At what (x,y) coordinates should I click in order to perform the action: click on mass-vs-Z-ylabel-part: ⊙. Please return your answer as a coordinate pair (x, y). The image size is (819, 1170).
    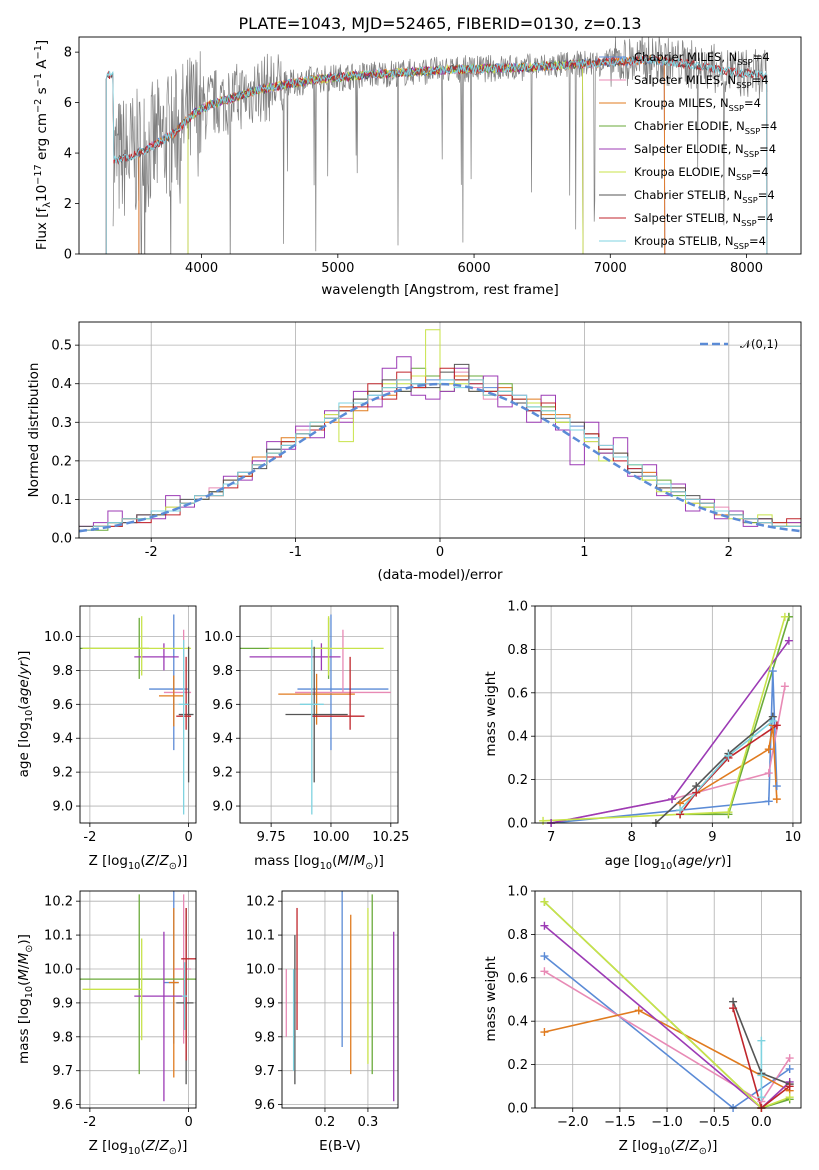
    Looking at the image, I should click on (29, 949).